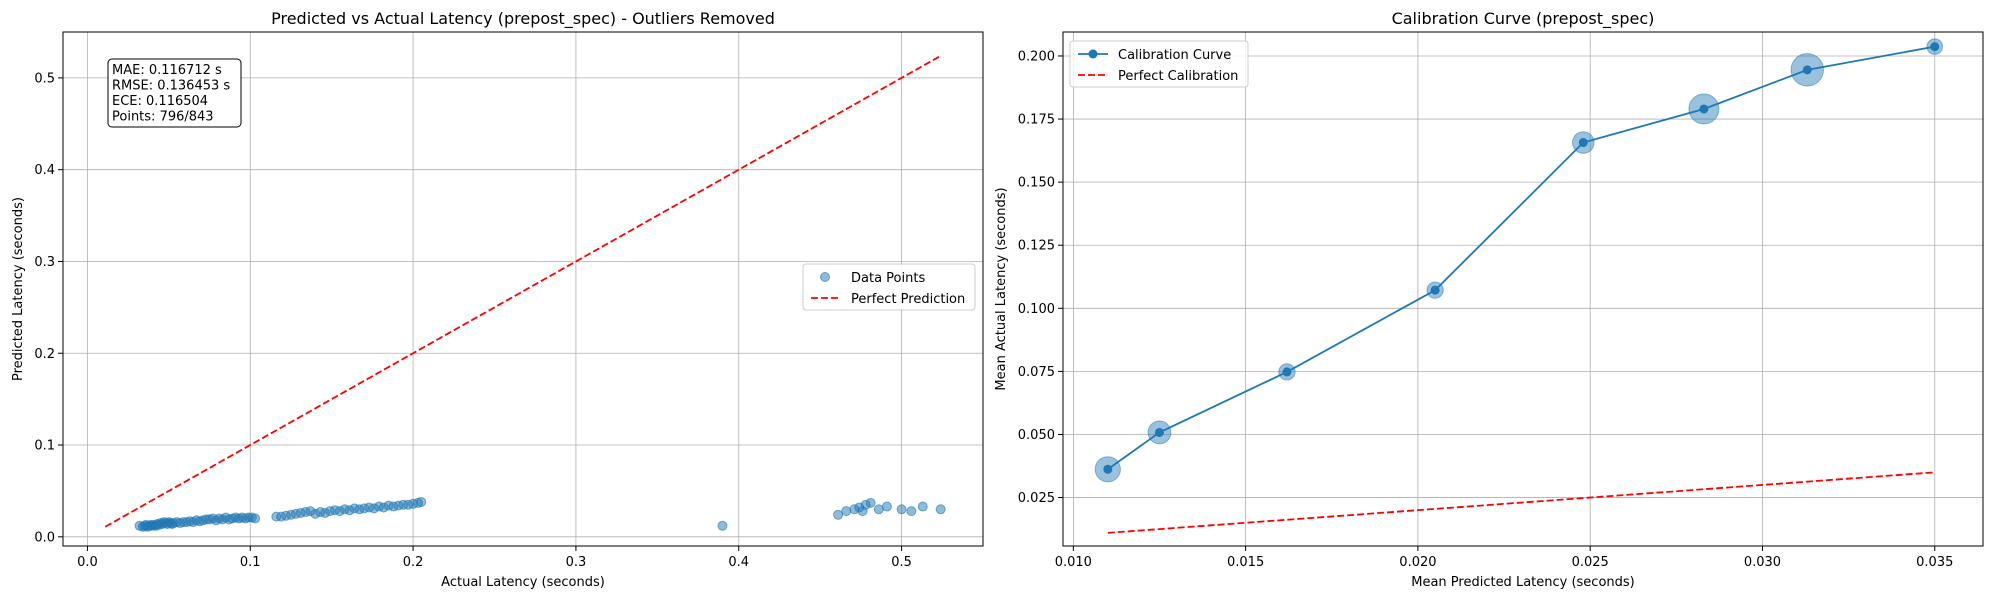  I want to click on x-tick-label: 0.015, so click(1245, 562).